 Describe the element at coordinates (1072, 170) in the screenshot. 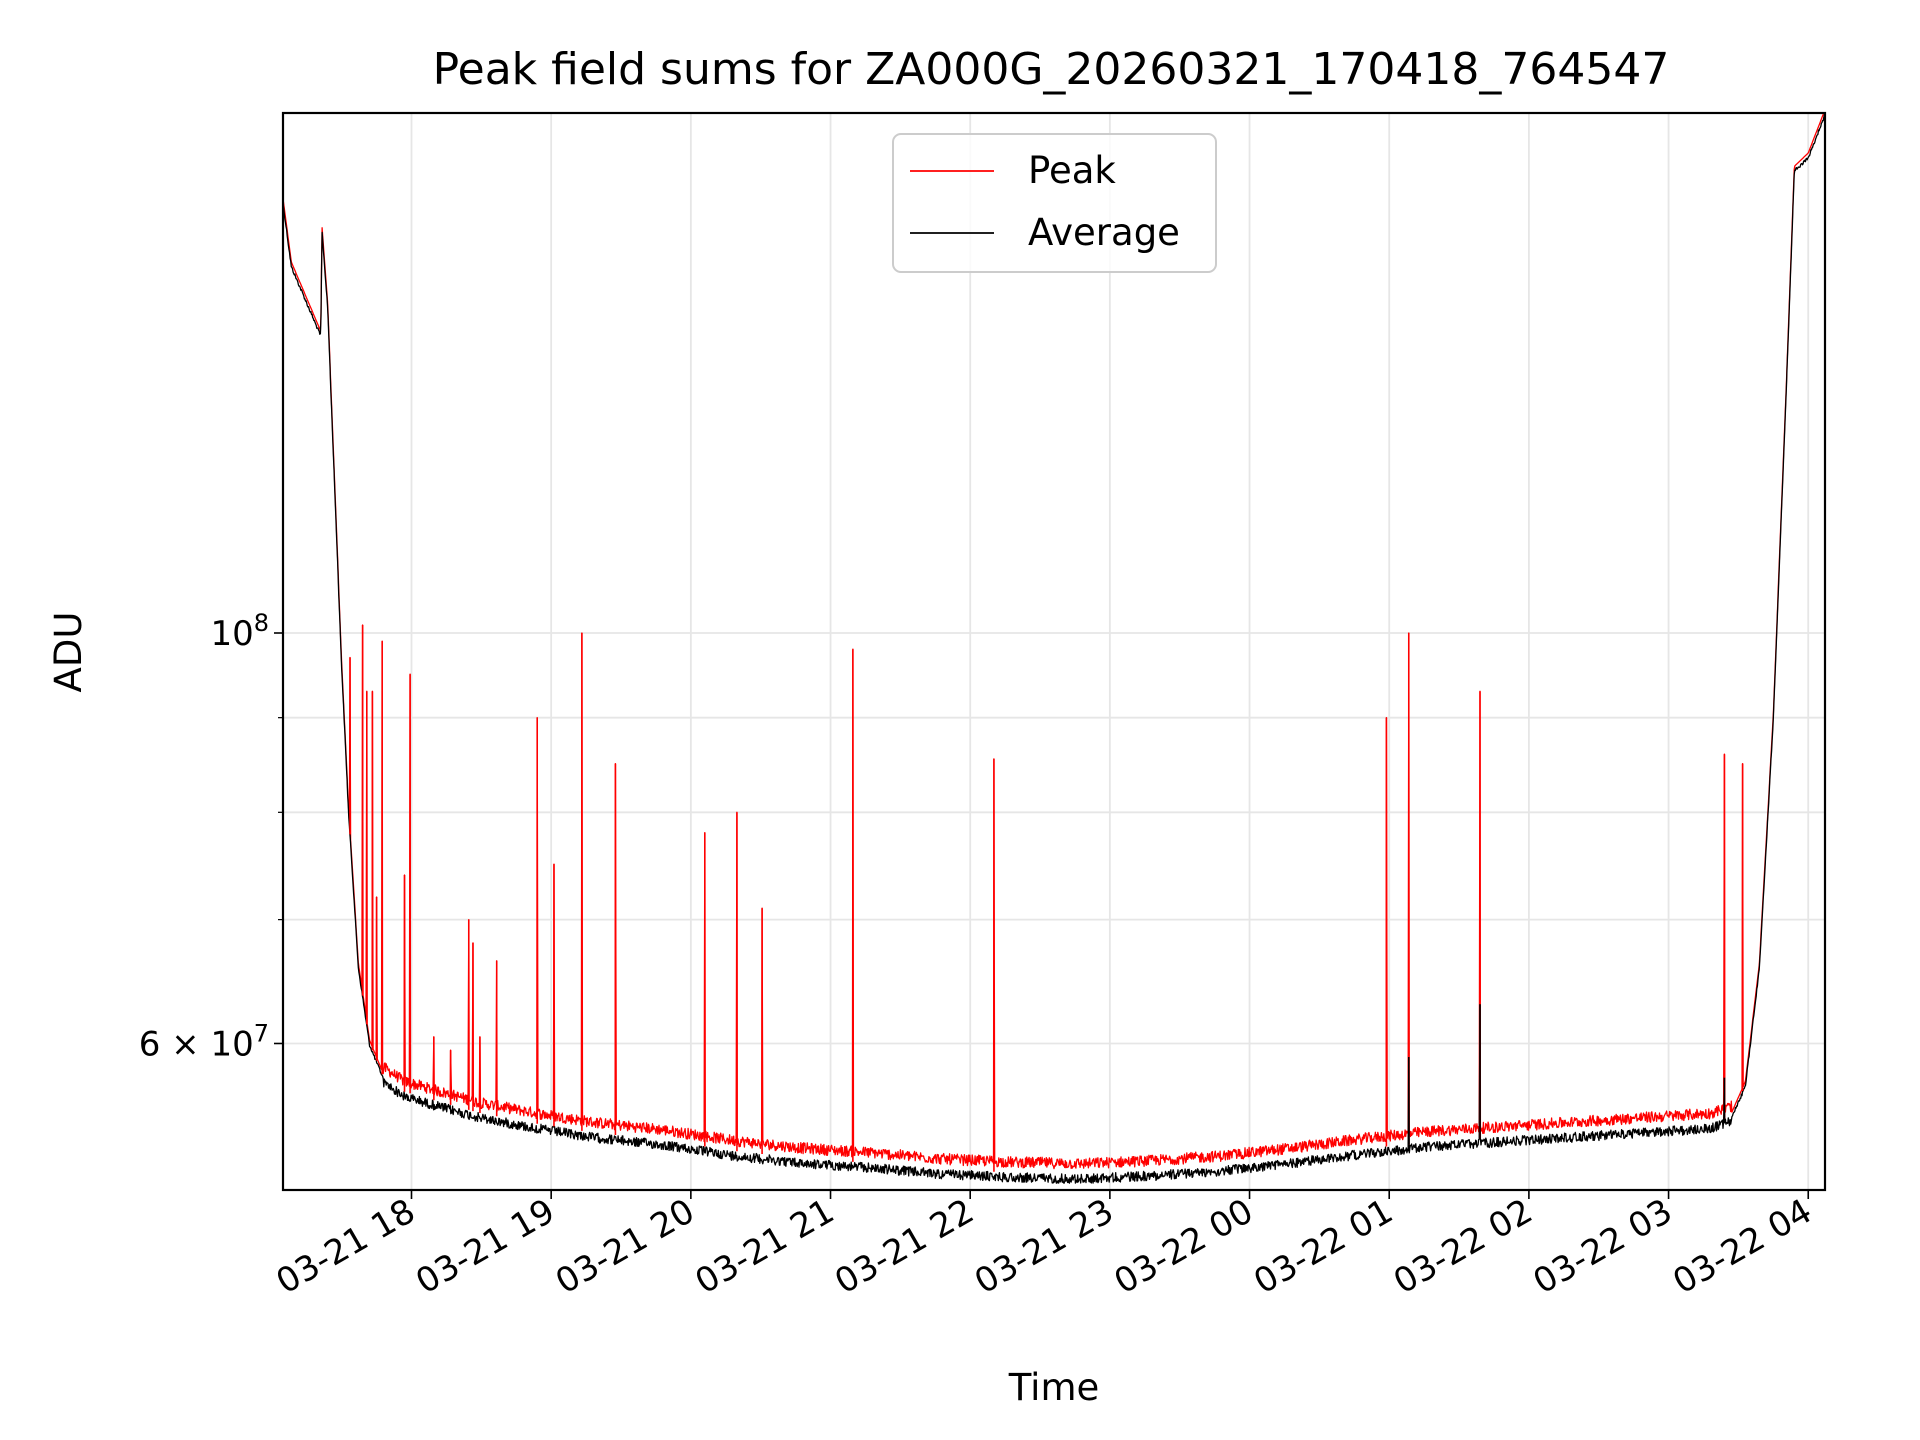

I see `legend-label-peak: Peak` at that location.